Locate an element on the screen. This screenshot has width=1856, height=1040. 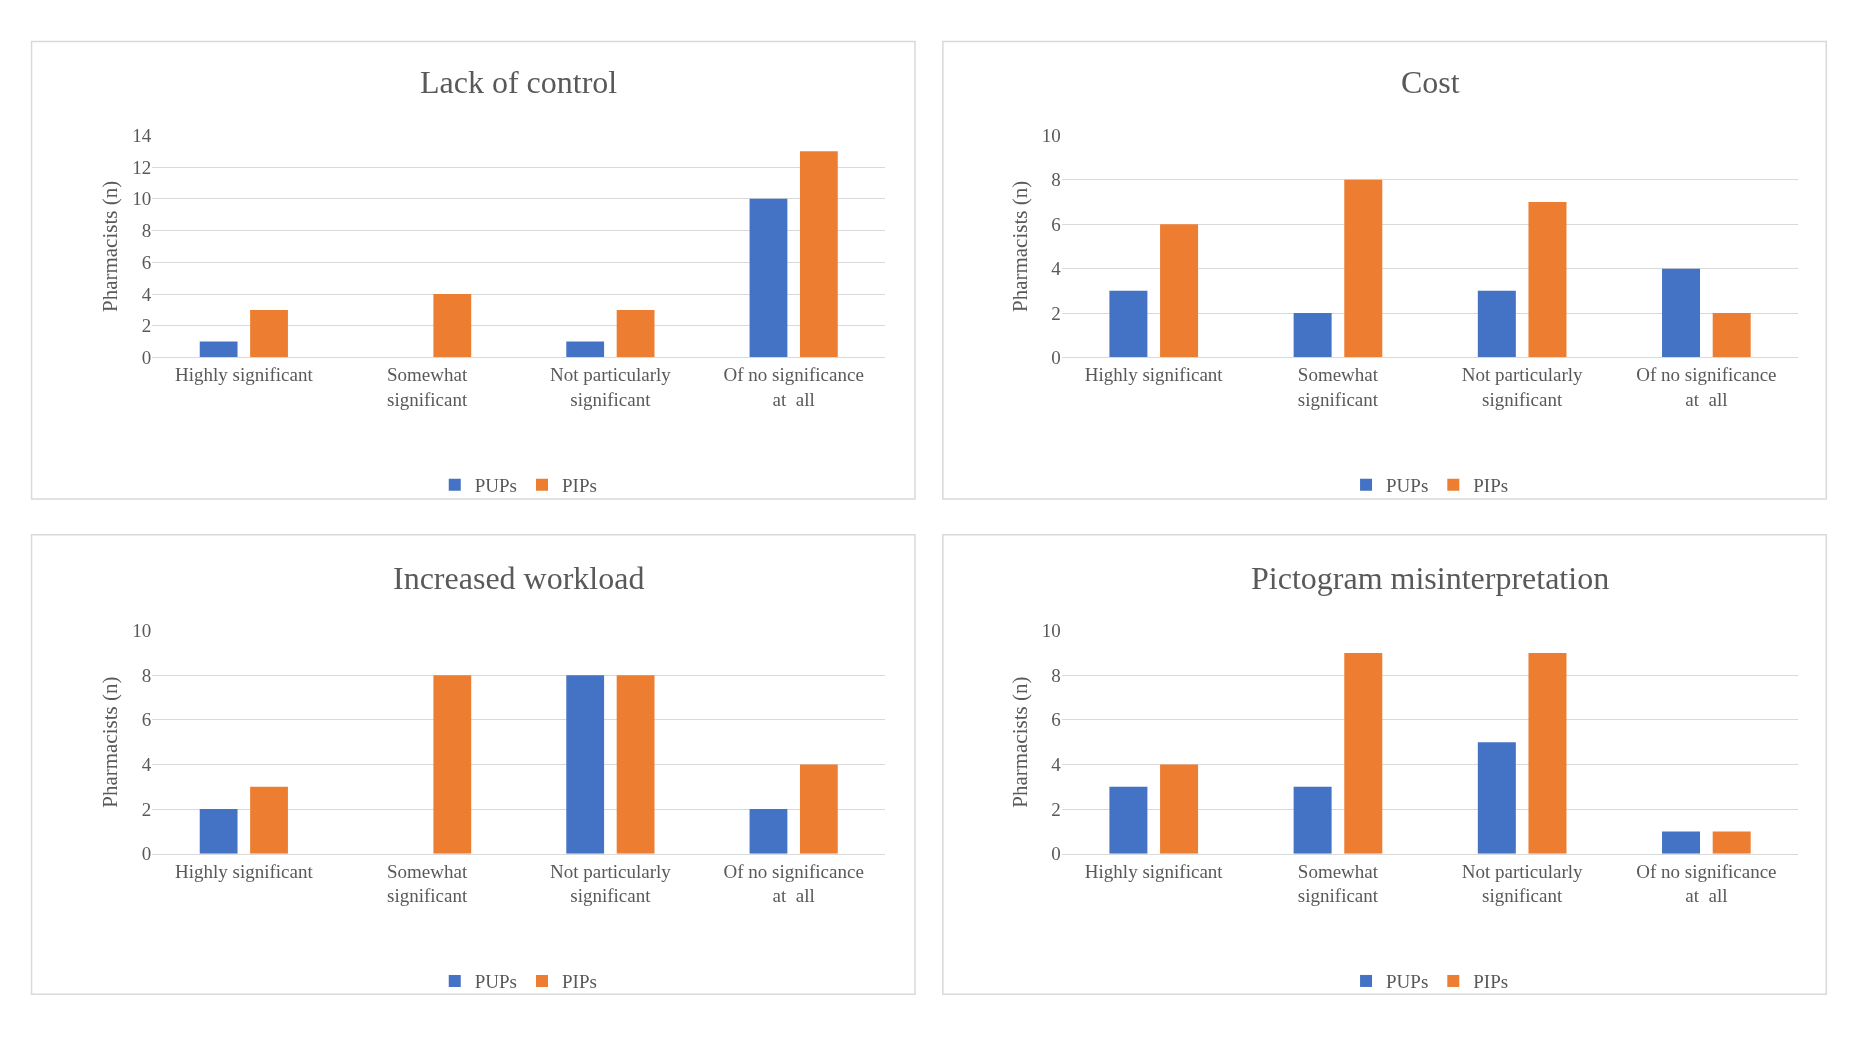
chart-title: Increased workload is located at coordinates (519, 578).